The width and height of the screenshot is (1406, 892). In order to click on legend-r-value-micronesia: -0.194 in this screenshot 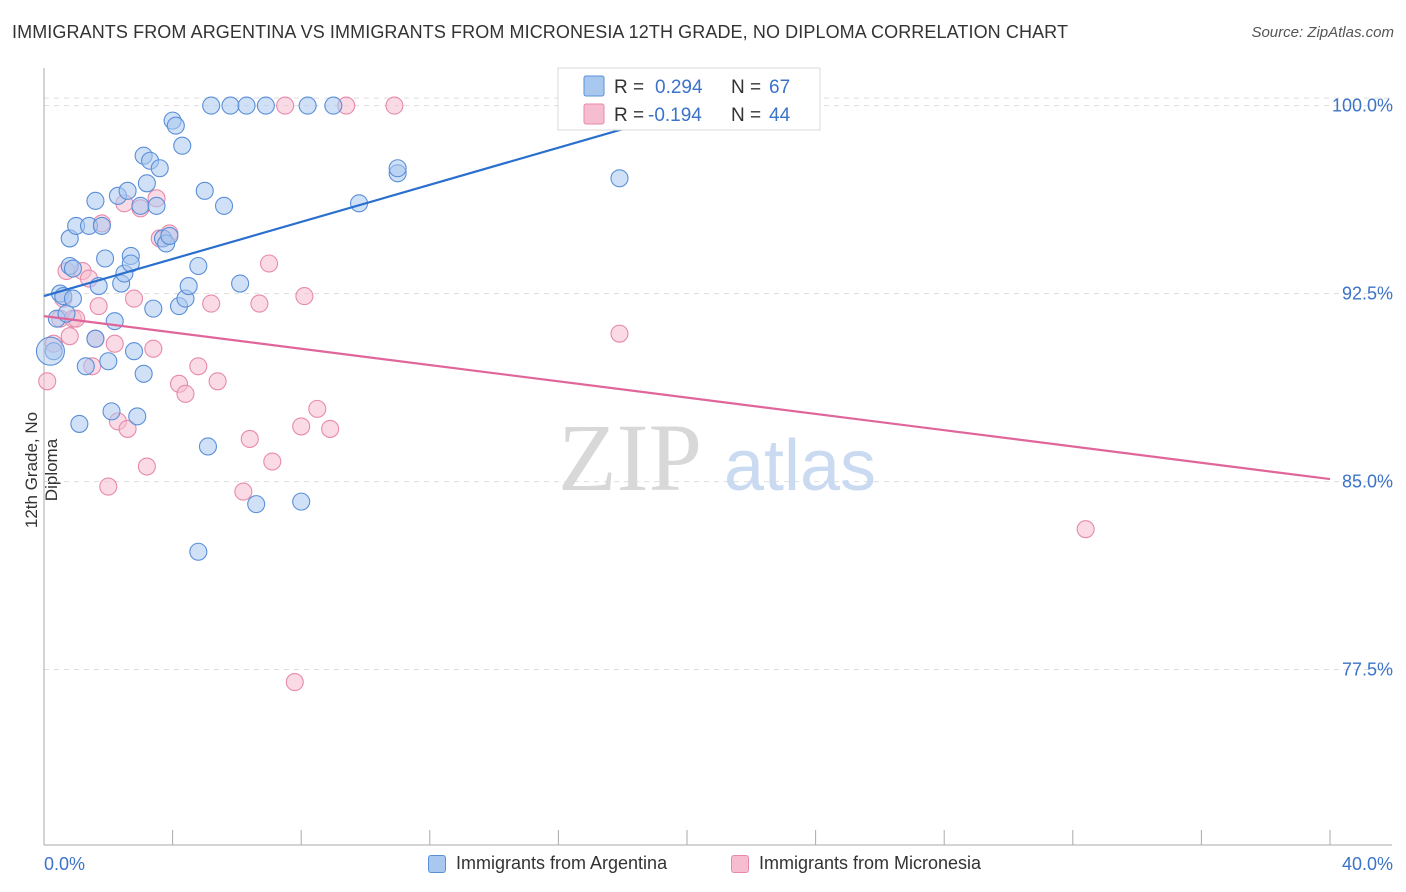, I will do `click(675, 115)`.